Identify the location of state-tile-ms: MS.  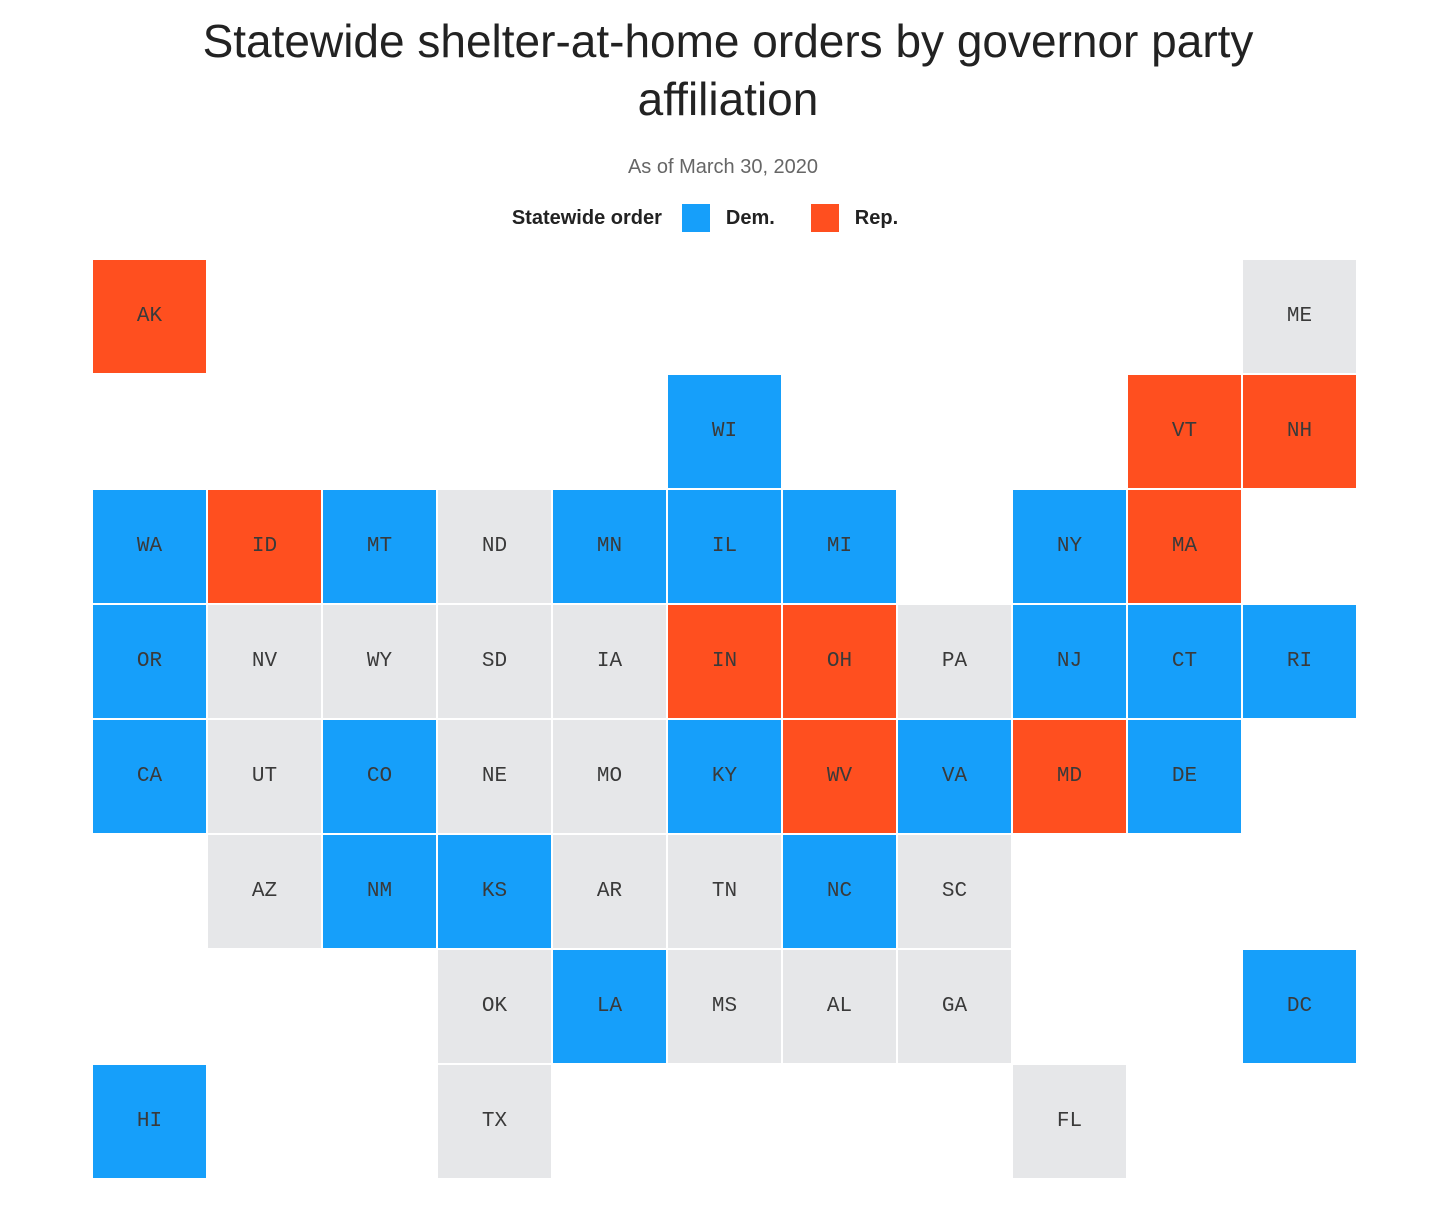
(724, 1006).